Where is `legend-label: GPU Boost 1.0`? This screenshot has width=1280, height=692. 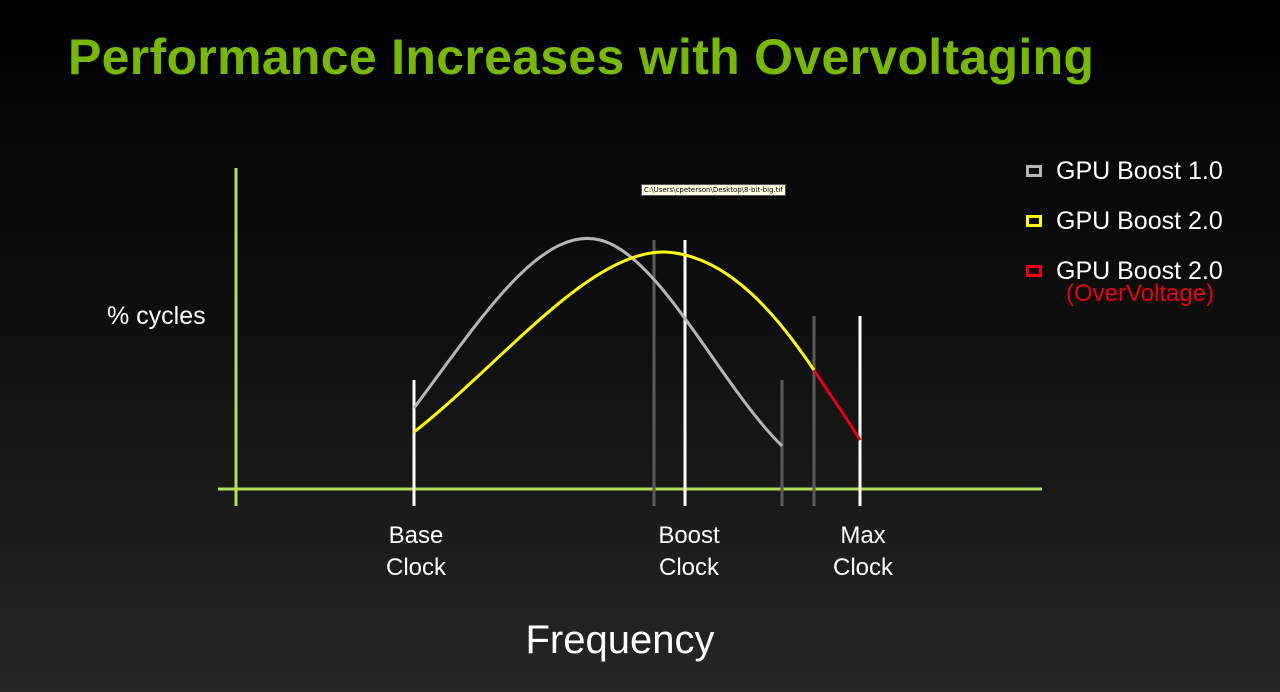
legend-label: GPU Boost 1.0 is located at coordinates (1139, 170).